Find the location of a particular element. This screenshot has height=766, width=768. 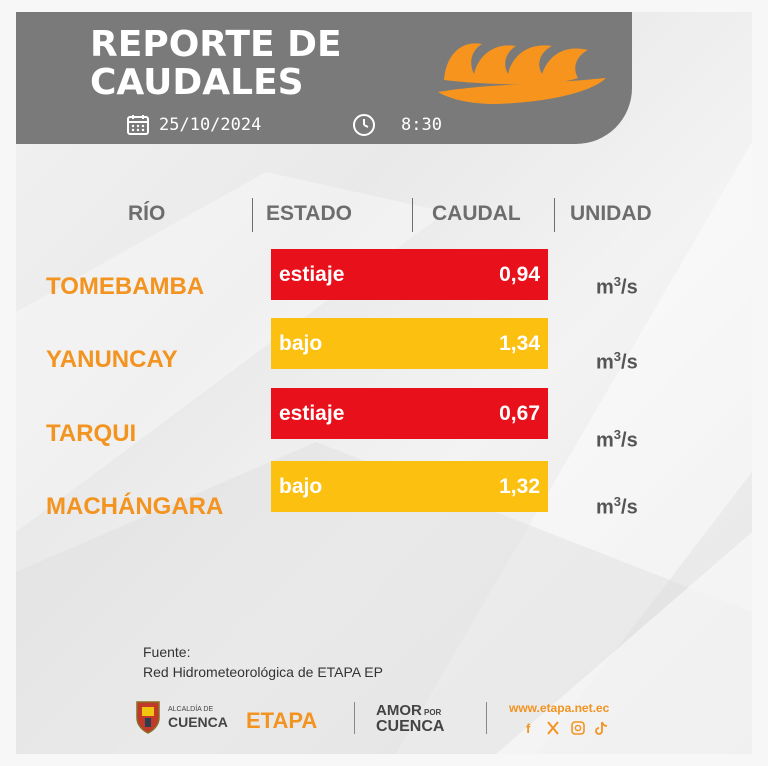

por-label: POR is located at coordinates (433, 712).